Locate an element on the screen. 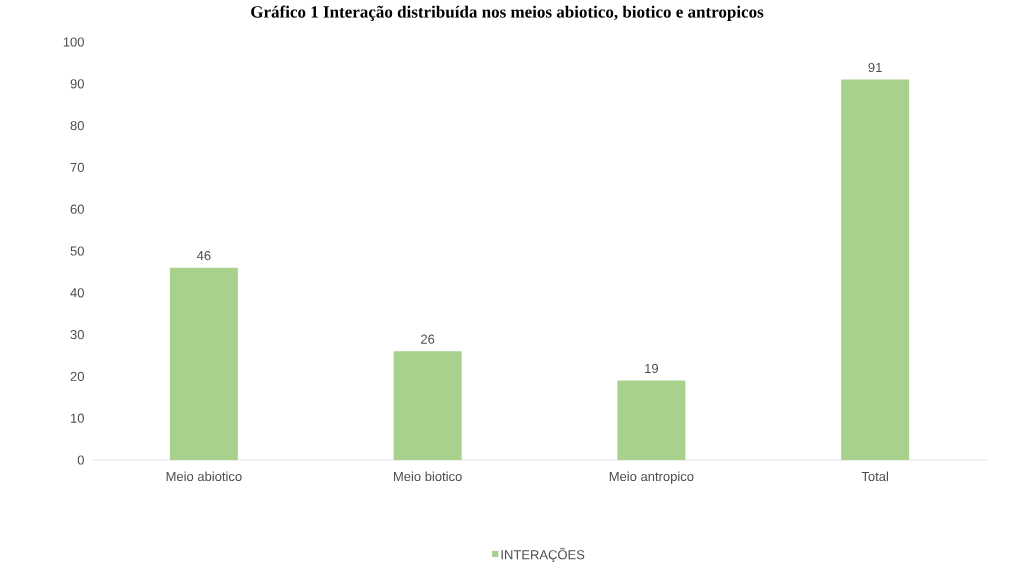 The height and width of the screenshot is (574, 1014). y-tick-label: 70 is located at coordinates (77, 167).